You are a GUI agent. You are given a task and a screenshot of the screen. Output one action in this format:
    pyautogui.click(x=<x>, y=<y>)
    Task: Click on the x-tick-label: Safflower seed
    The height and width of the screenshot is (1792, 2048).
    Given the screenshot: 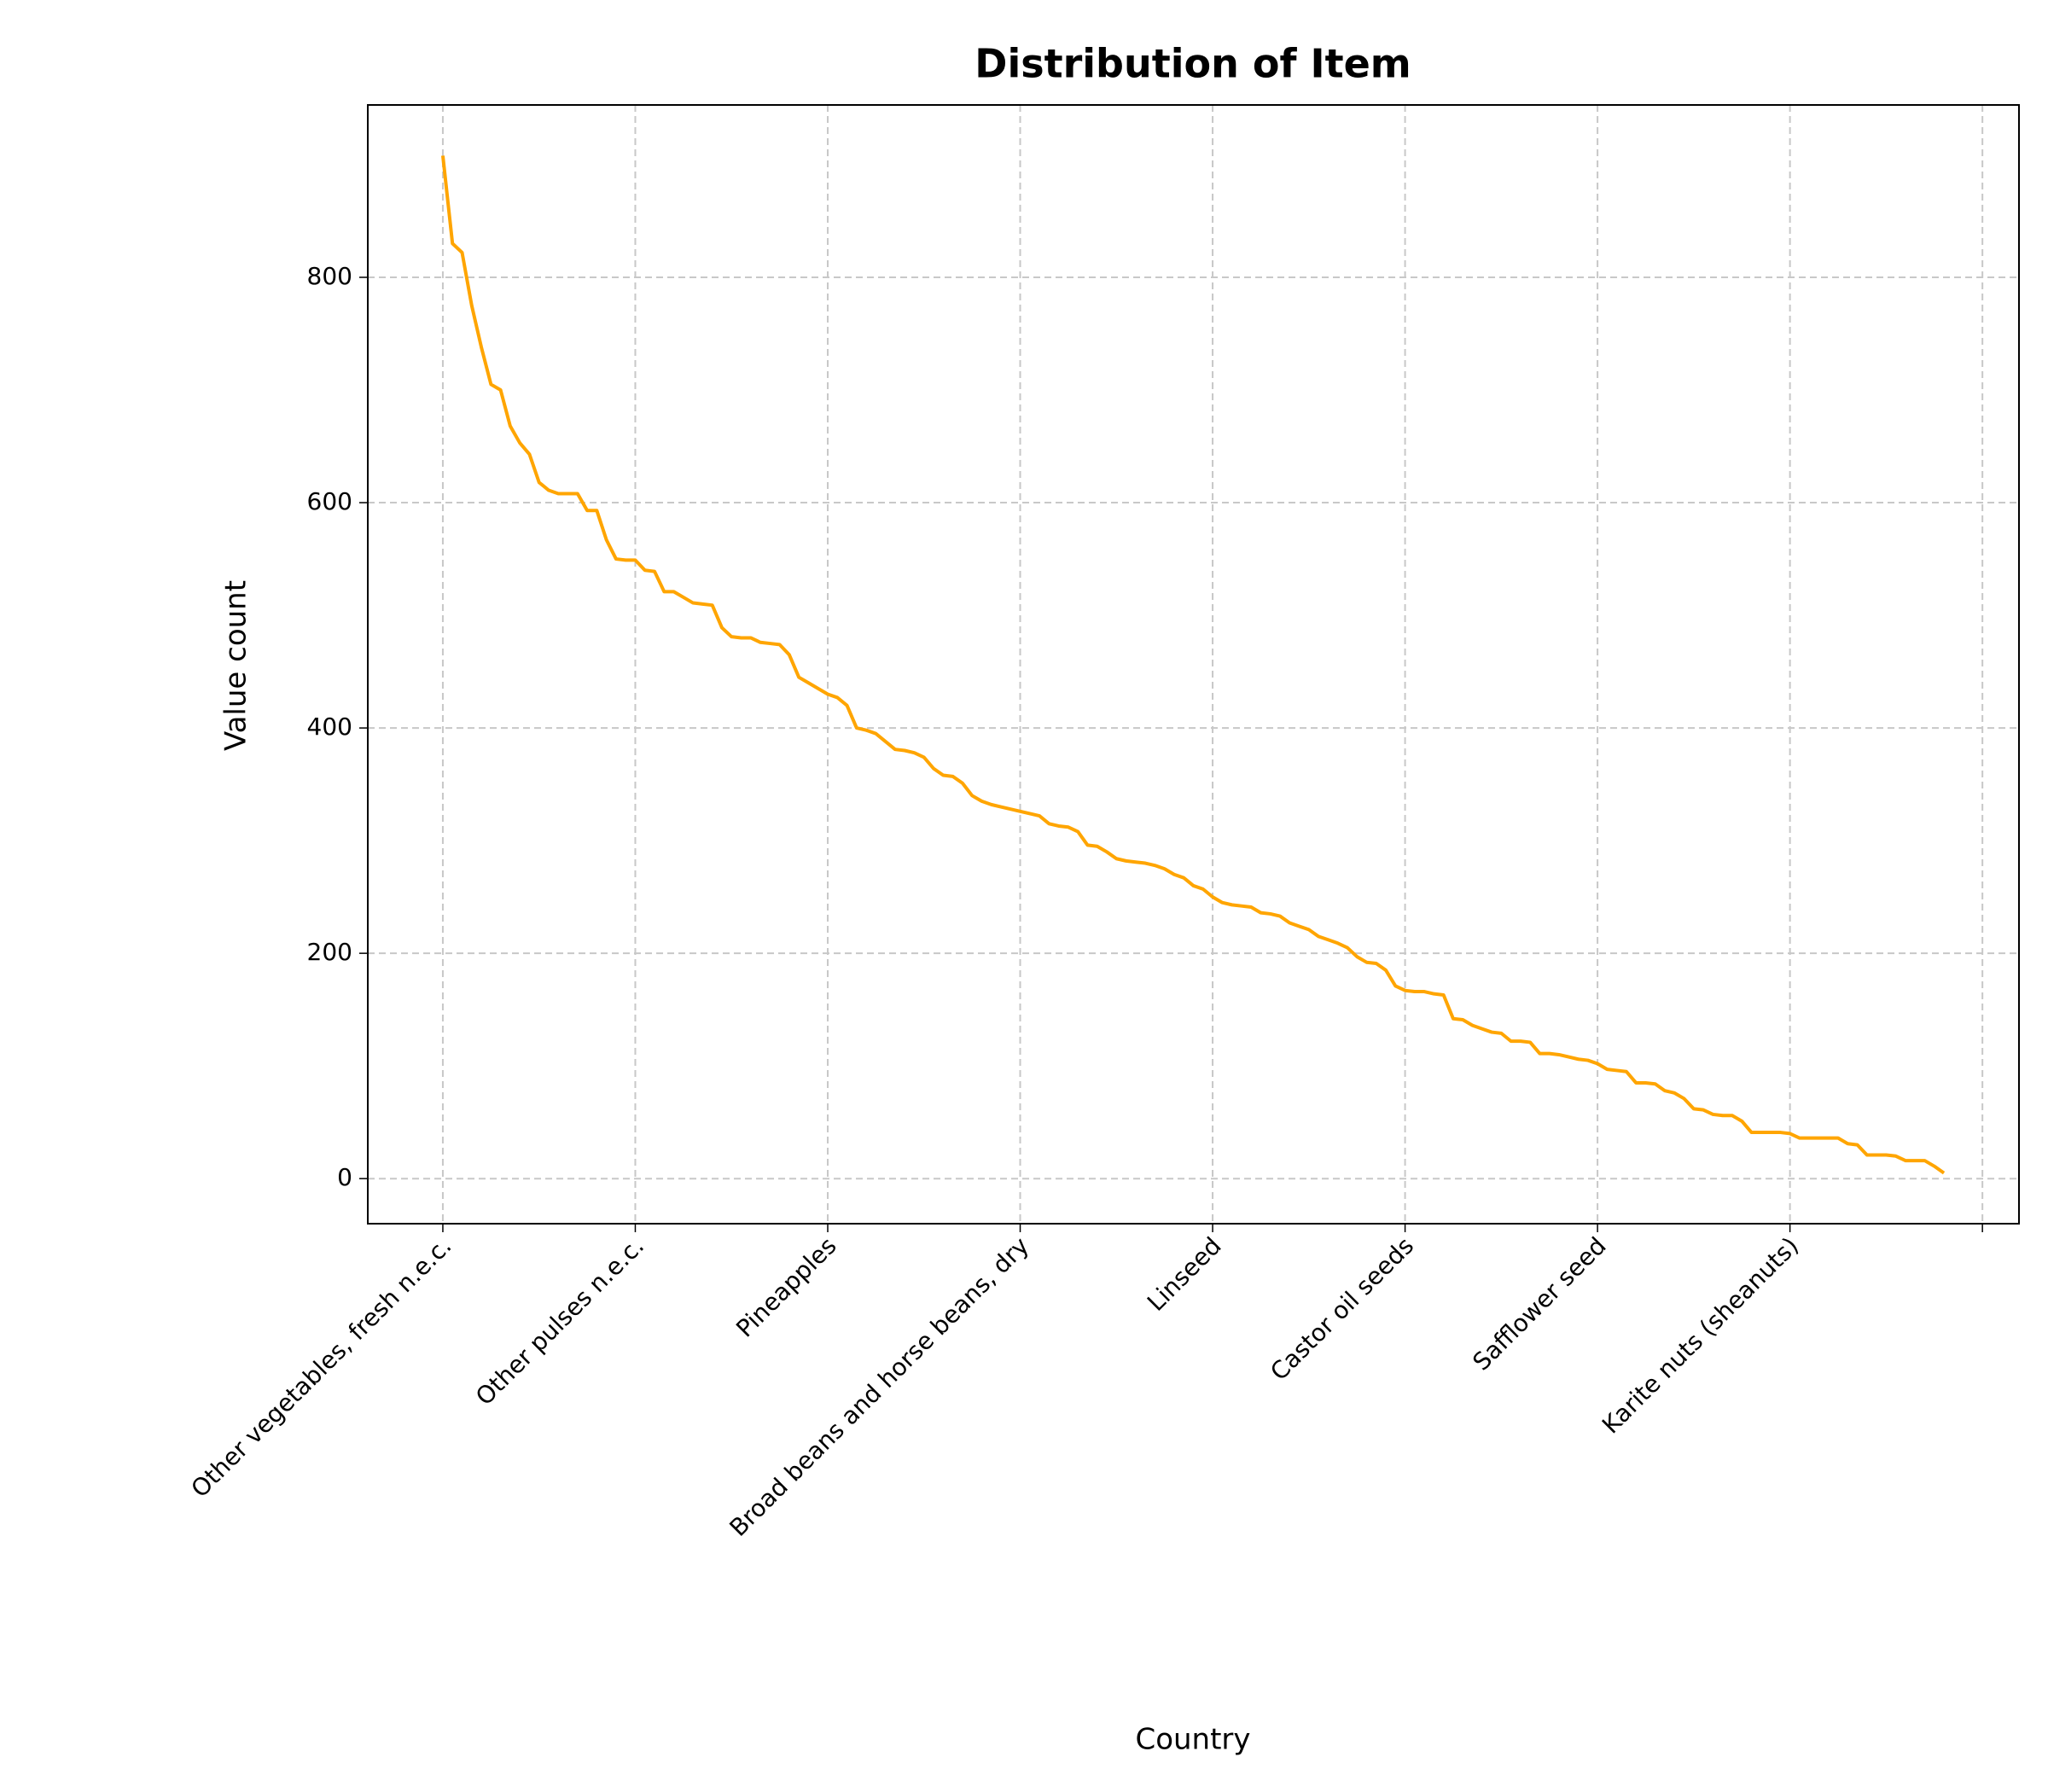 What is the action you would take?
    pyautogui.click(x=1539, y=1303)
    